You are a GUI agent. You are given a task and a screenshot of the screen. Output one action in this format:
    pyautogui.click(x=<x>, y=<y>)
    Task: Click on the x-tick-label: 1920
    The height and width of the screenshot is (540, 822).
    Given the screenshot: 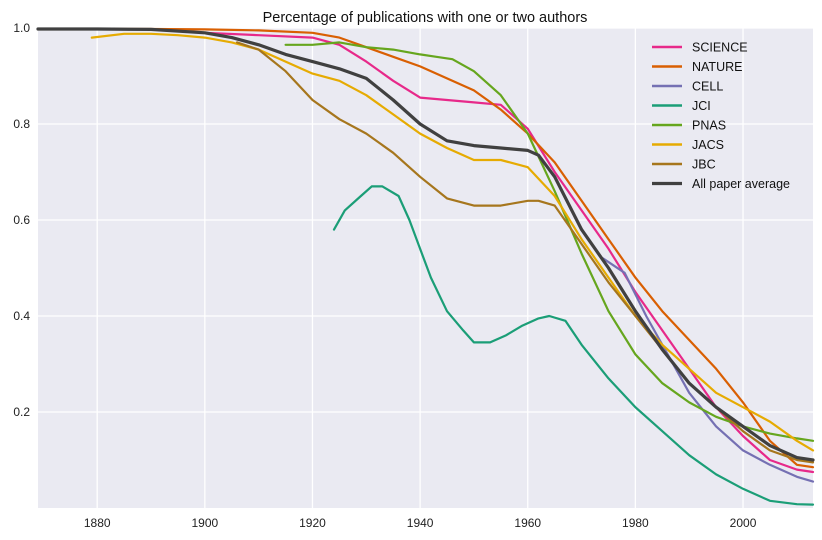 What is the action you would take?
    pyautogui.click(x=312, y=523)
    